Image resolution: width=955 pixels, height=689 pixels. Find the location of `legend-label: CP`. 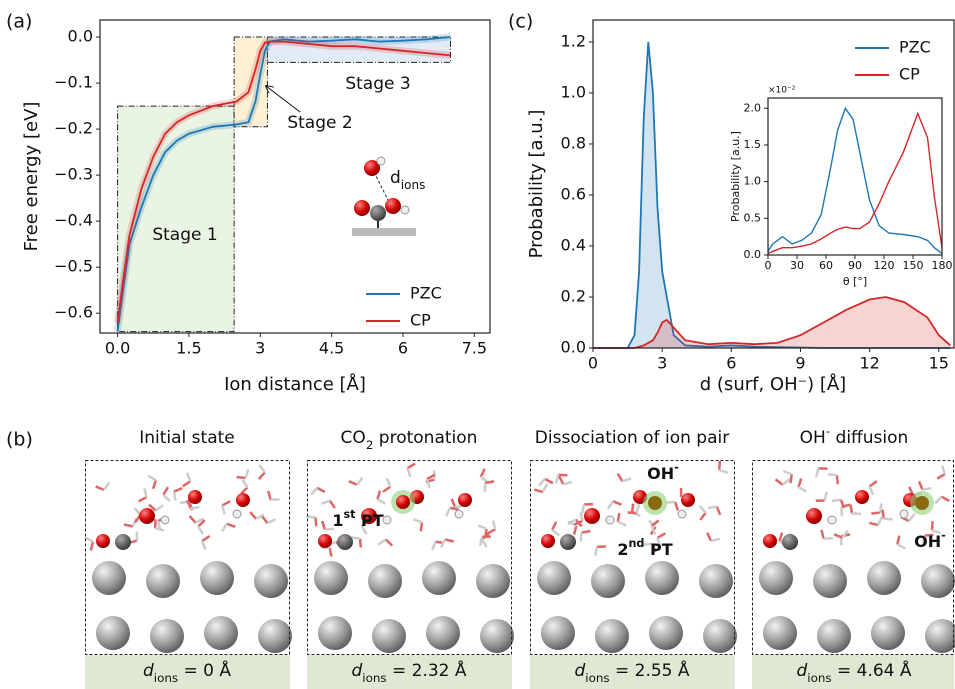

legend-label: CP is located at coordinates (420, 320).